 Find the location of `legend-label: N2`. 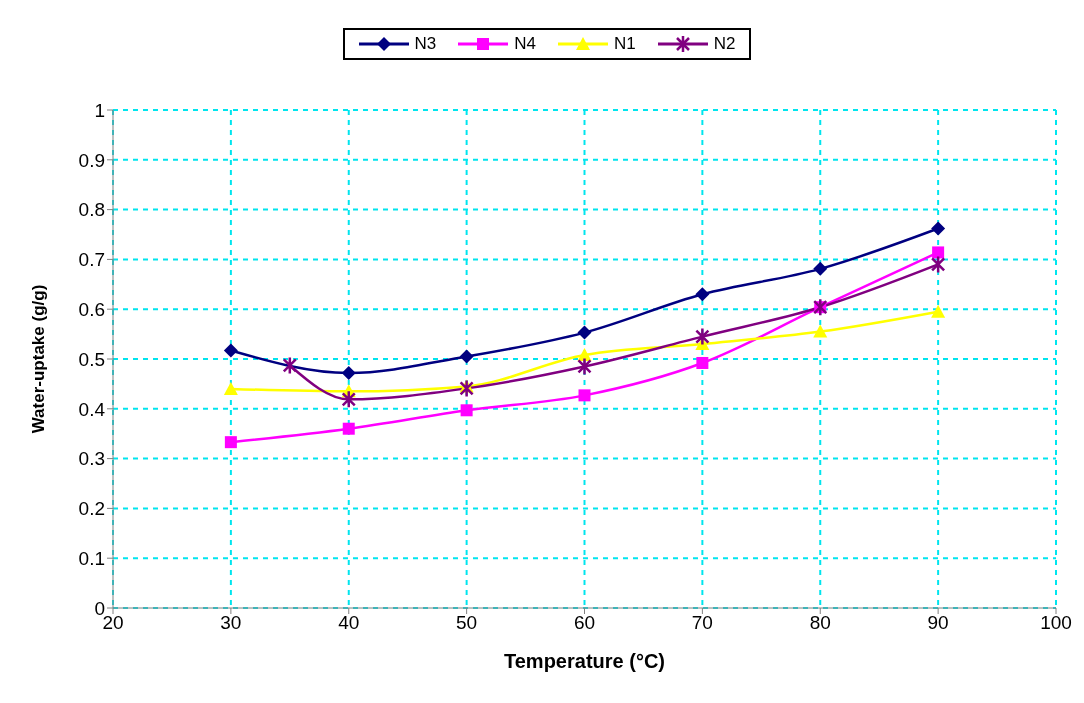

legend-label: N2 is located at coordinates (724, 44).